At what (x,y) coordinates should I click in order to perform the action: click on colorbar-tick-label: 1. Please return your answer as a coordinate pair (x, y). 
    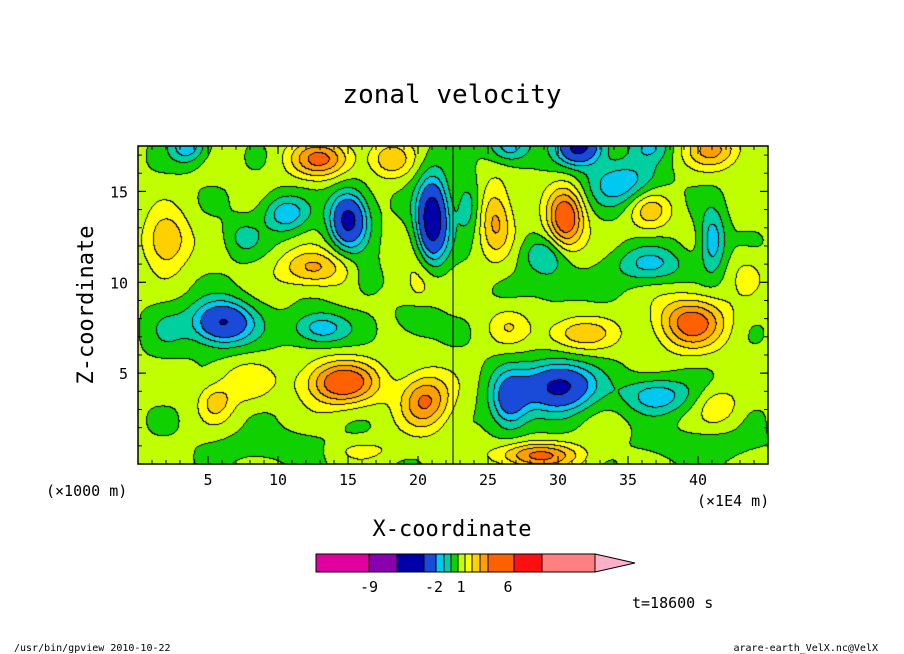
    Looking at the image, I should click on (460, 587).